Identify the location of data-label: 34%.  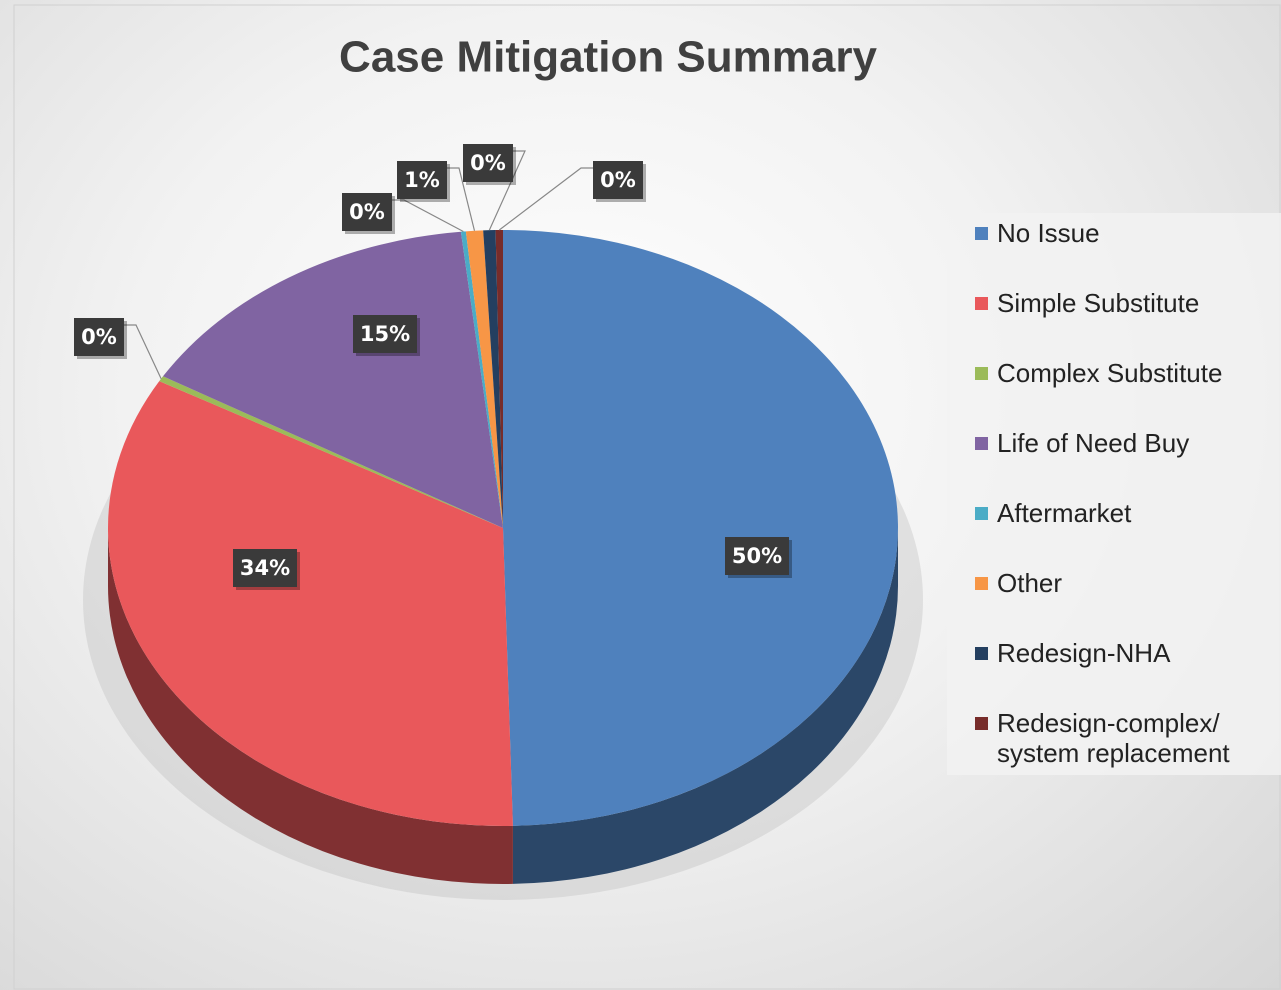
(265, 568).